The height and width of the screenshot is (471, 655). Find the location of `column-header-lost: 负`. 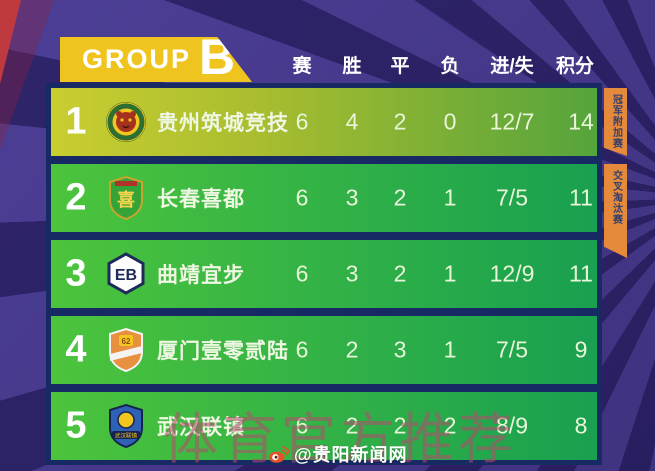

column-header-lost: 负 is located at coordinates (450, 66).